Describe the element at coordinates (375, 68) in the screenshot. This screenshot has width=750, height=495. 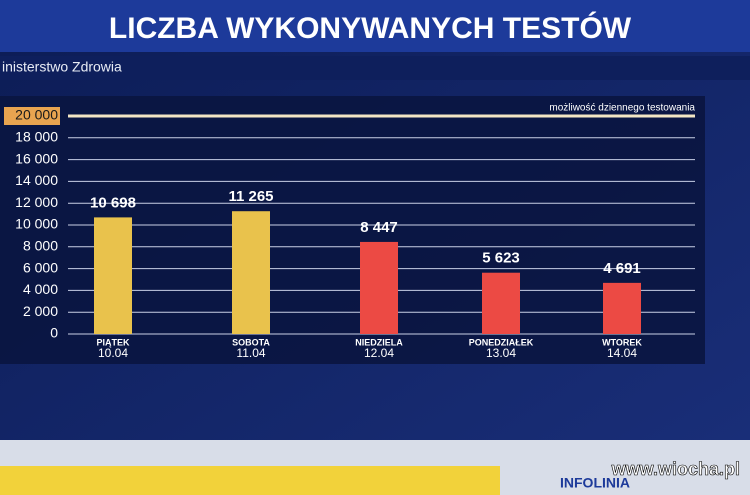
I see `subtitle-bar` at that location.